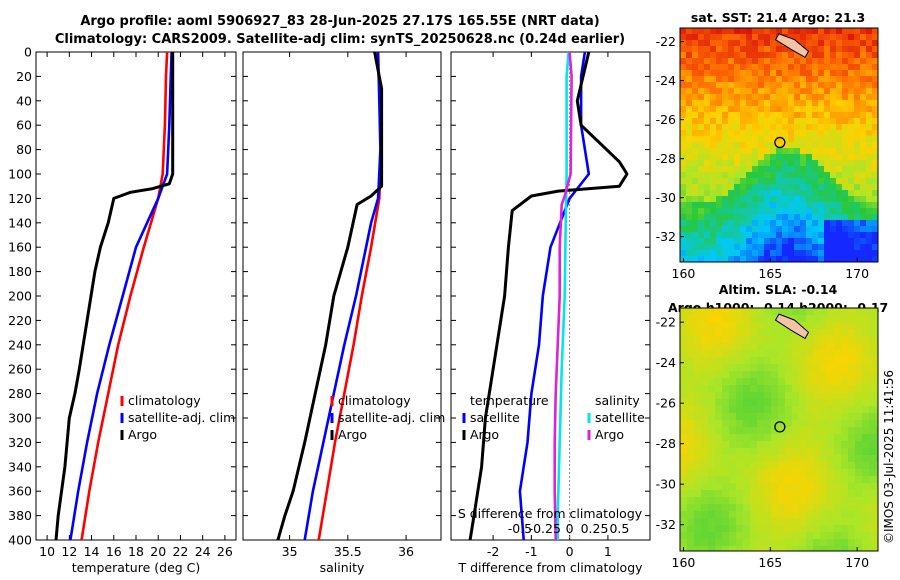  I want to click on salinity-xtick-label: 35, so click(290, 551).